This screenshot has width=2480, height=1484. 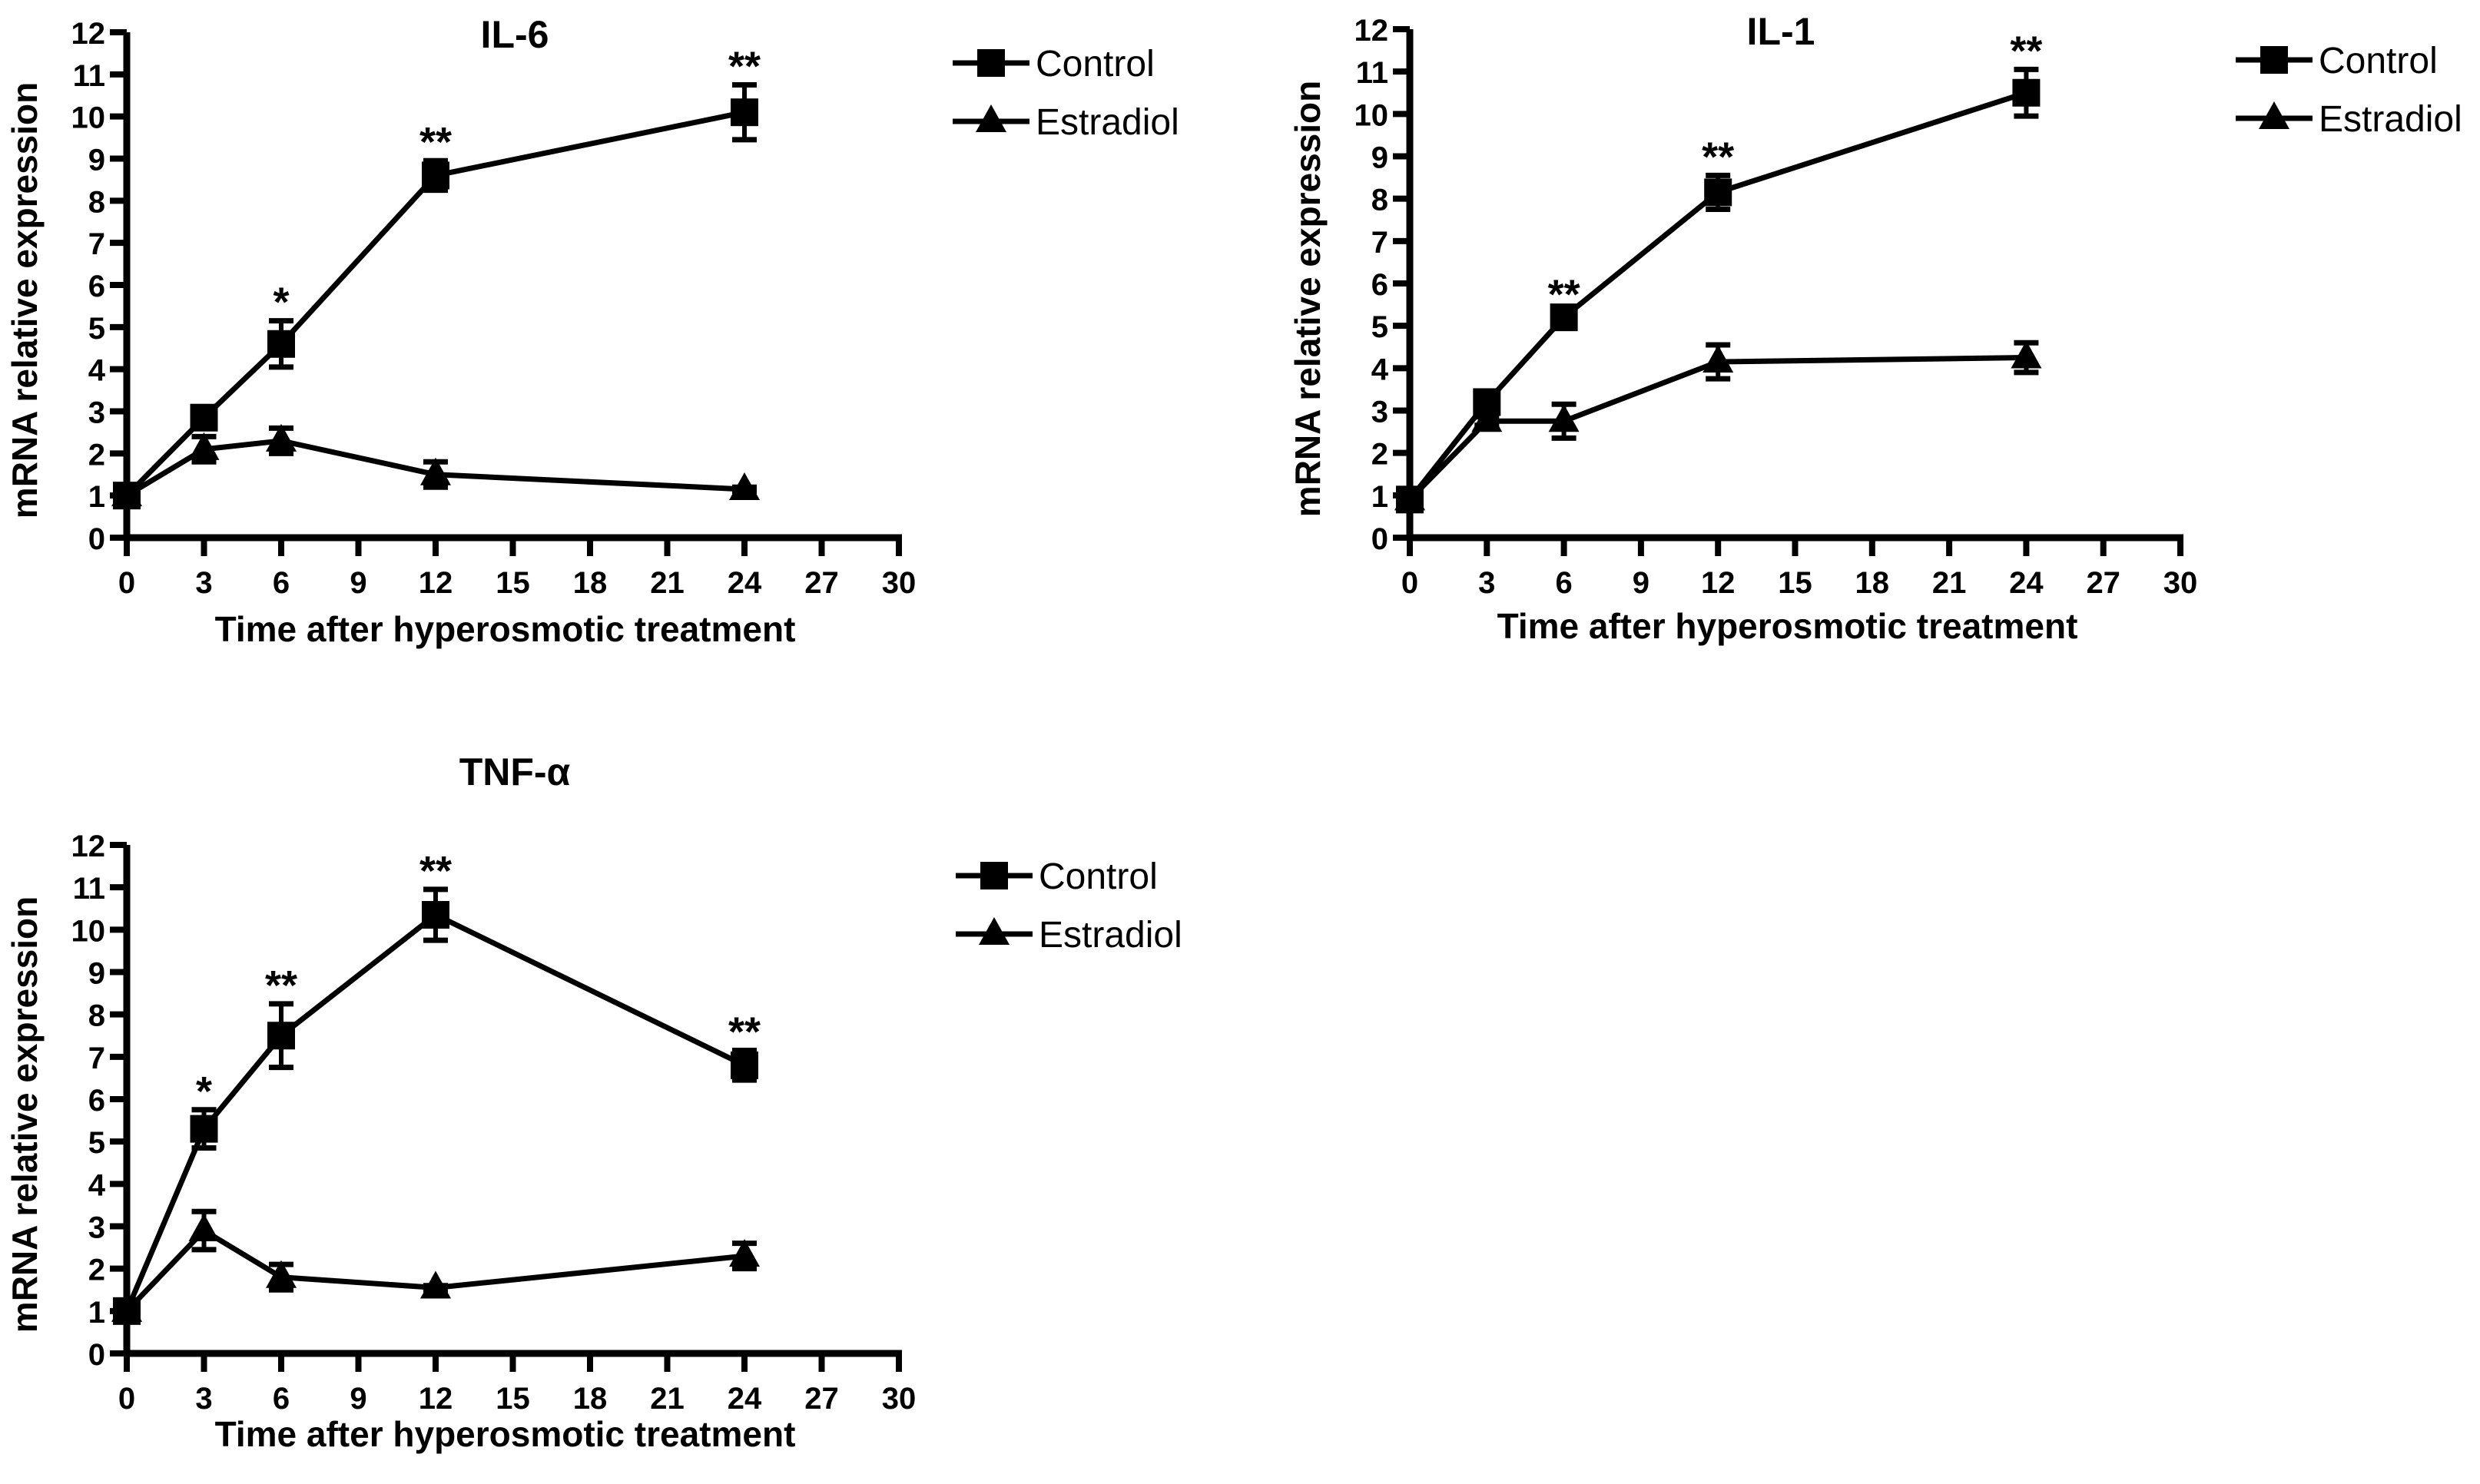 What do you see at coordinates (437, 277) in the screenshot?
I see `series-control: *****` at bounding box center [437, 277].